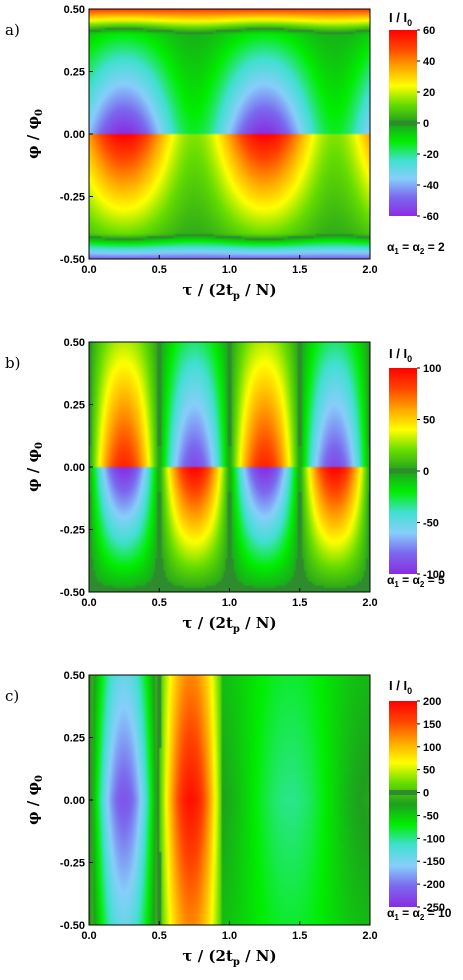 This screenshot has height=980, width=463. I want to click on colorbar-tick-label: -150, so click(434, 862).